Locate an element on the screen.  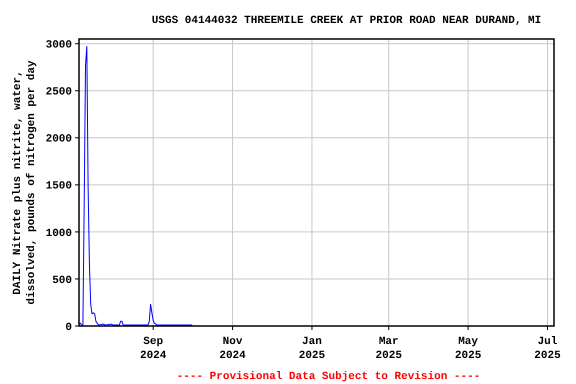
y-tick-label: 1000 is located at coordinates (59, 234).